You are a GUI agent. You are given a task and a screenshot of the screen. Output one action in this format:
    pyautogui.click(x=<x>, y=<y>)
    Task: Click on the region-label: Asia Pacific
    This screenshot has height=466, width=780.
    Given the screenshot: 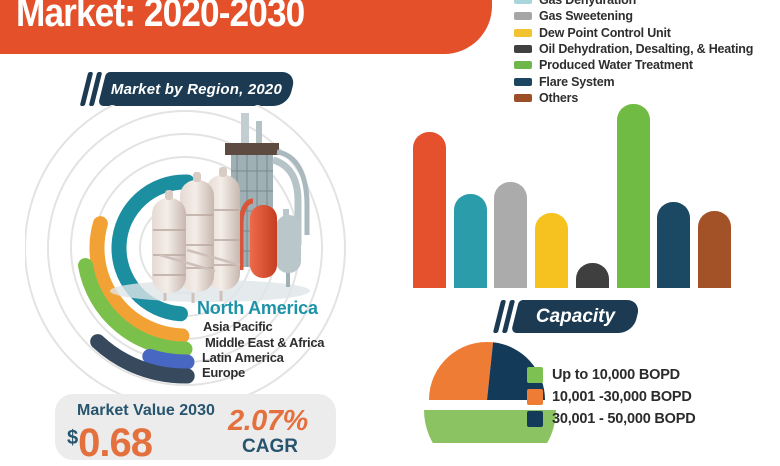 What is the action you would take?
    pyautogui.click(x=238, y=326)
    